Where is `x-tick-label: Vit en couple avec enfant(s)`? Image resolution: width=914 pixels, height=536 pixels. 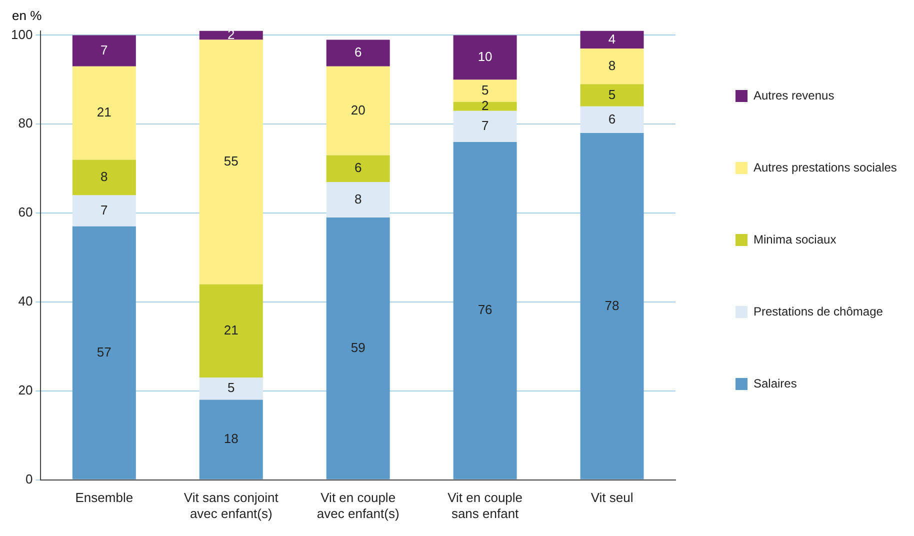 x-tick-label: Vit en couple avec enfant(s) is located at coordinates (358, 505).